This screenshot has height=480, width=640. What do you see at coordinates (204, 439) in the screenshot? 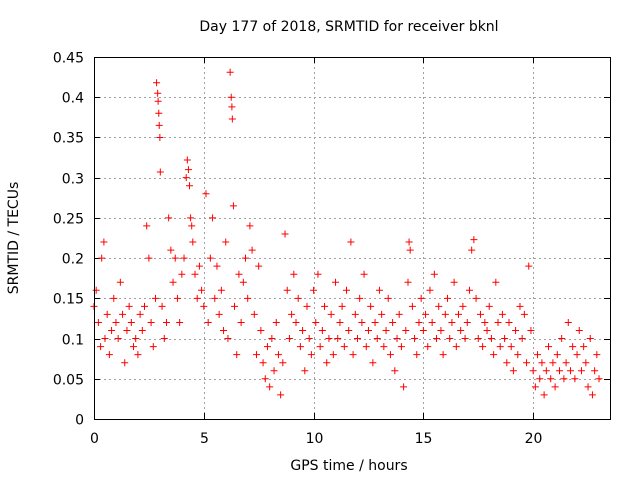
I see `x-tick-label: 5` at bounding box center [204, 439].